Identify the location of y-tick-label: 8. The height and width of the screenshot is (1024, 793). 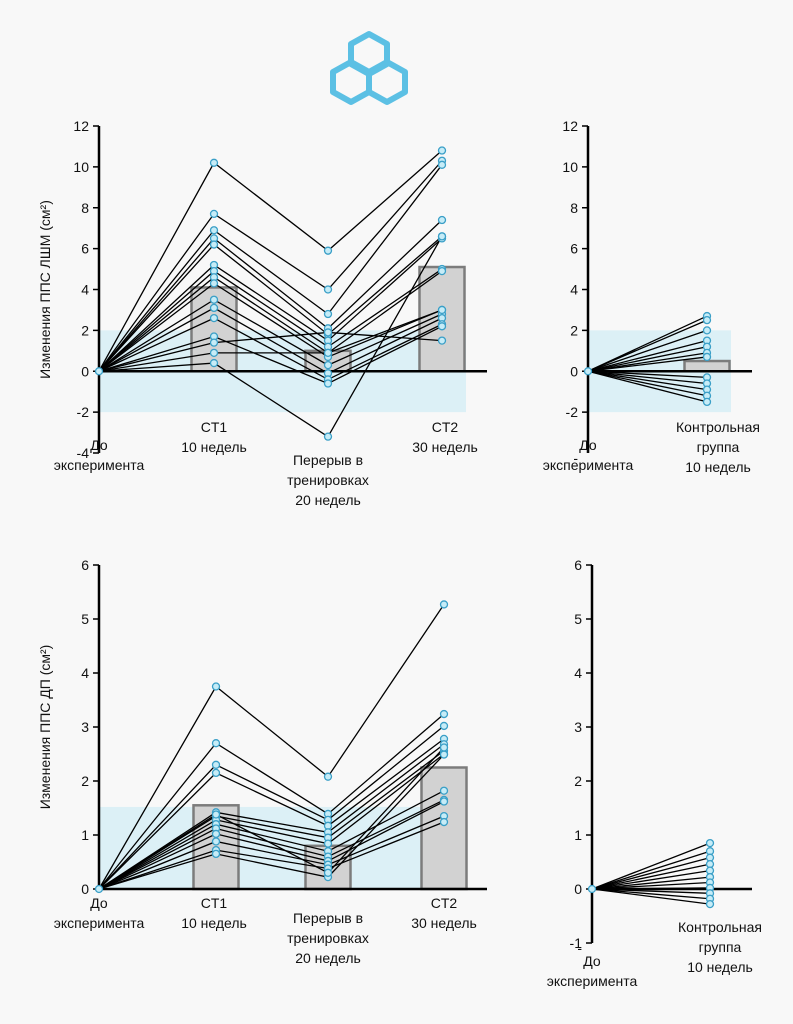
(85, 208).